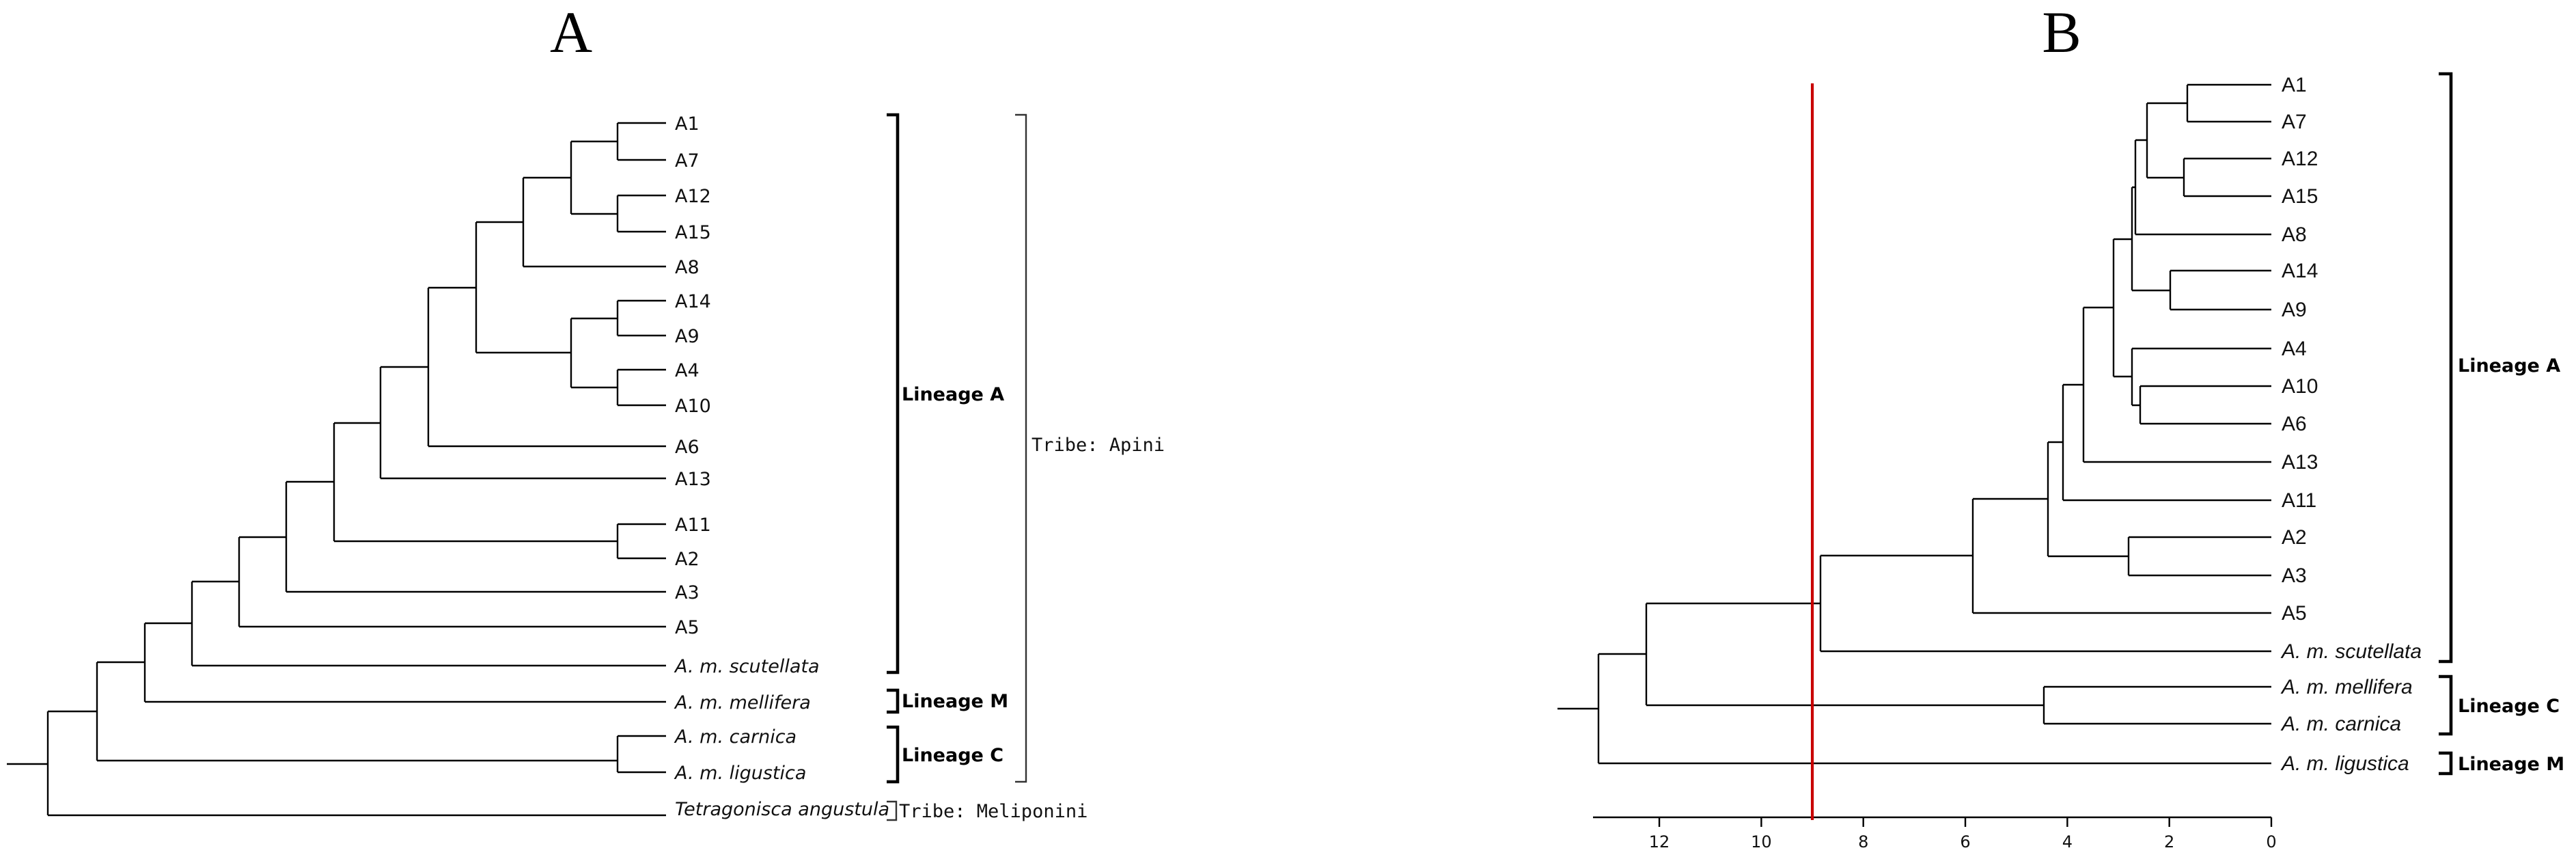 This screenshot has width=2576, height=859. I want to click on leaf-label: A. m. ligustica, so click(2345, 763).